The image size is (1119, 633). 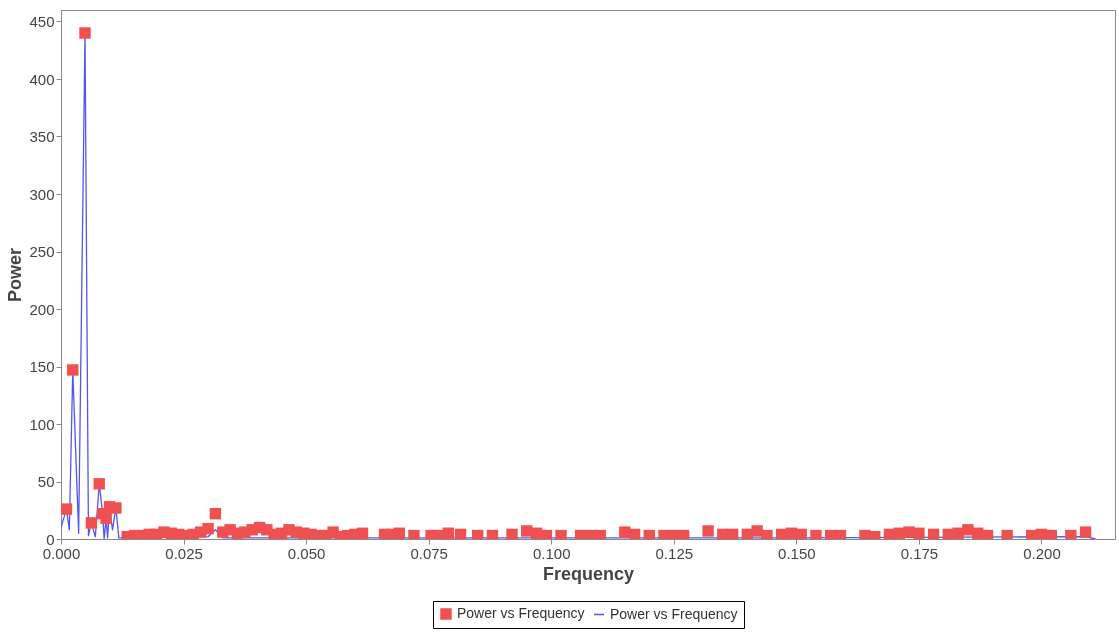 What do you see at coordinates (42, 21) in the screenshot?
I see `y-tick-label: 450` at bounding box center [42, 21].